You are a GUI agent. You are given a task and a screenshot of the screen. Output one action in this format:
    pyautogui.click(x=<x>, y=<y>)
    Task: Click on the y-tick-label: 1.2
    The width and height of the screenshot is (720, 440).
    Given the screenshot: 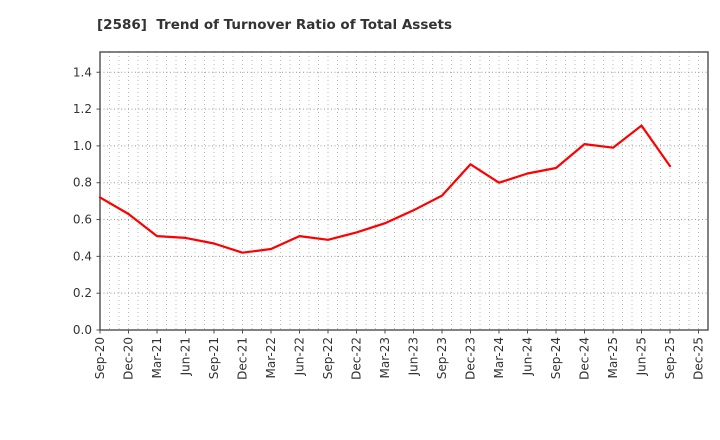 What is the action you would take?
    pyautogui.click(x=82, y=109)
    